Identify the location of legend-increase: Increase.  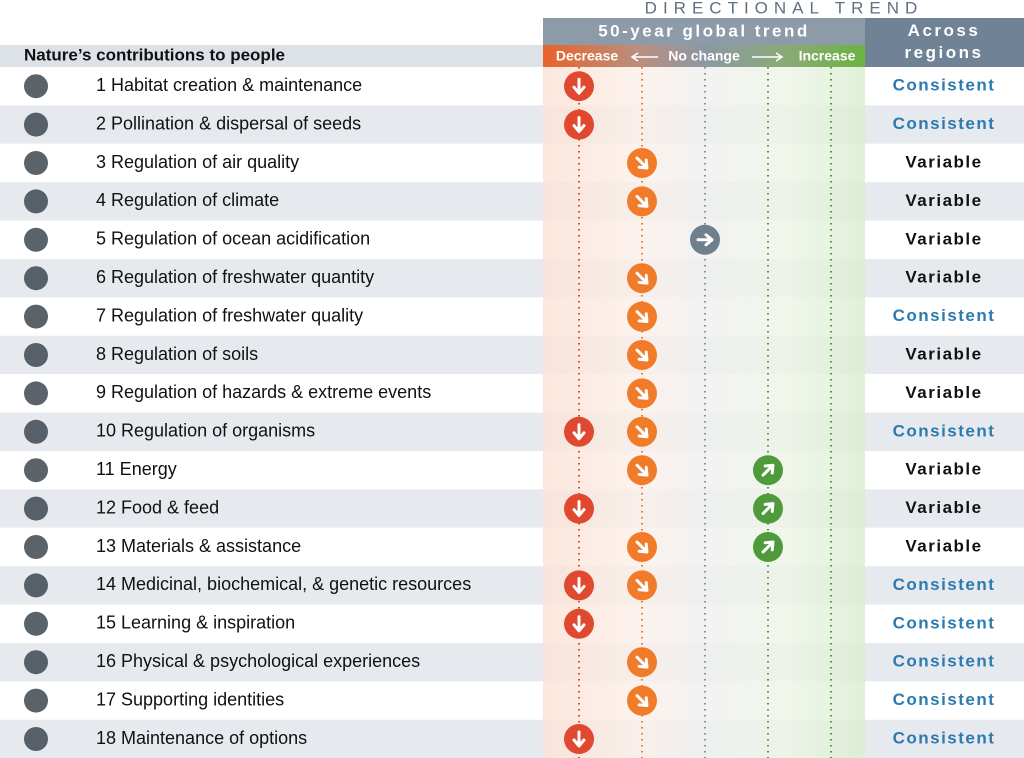
(827, 56).